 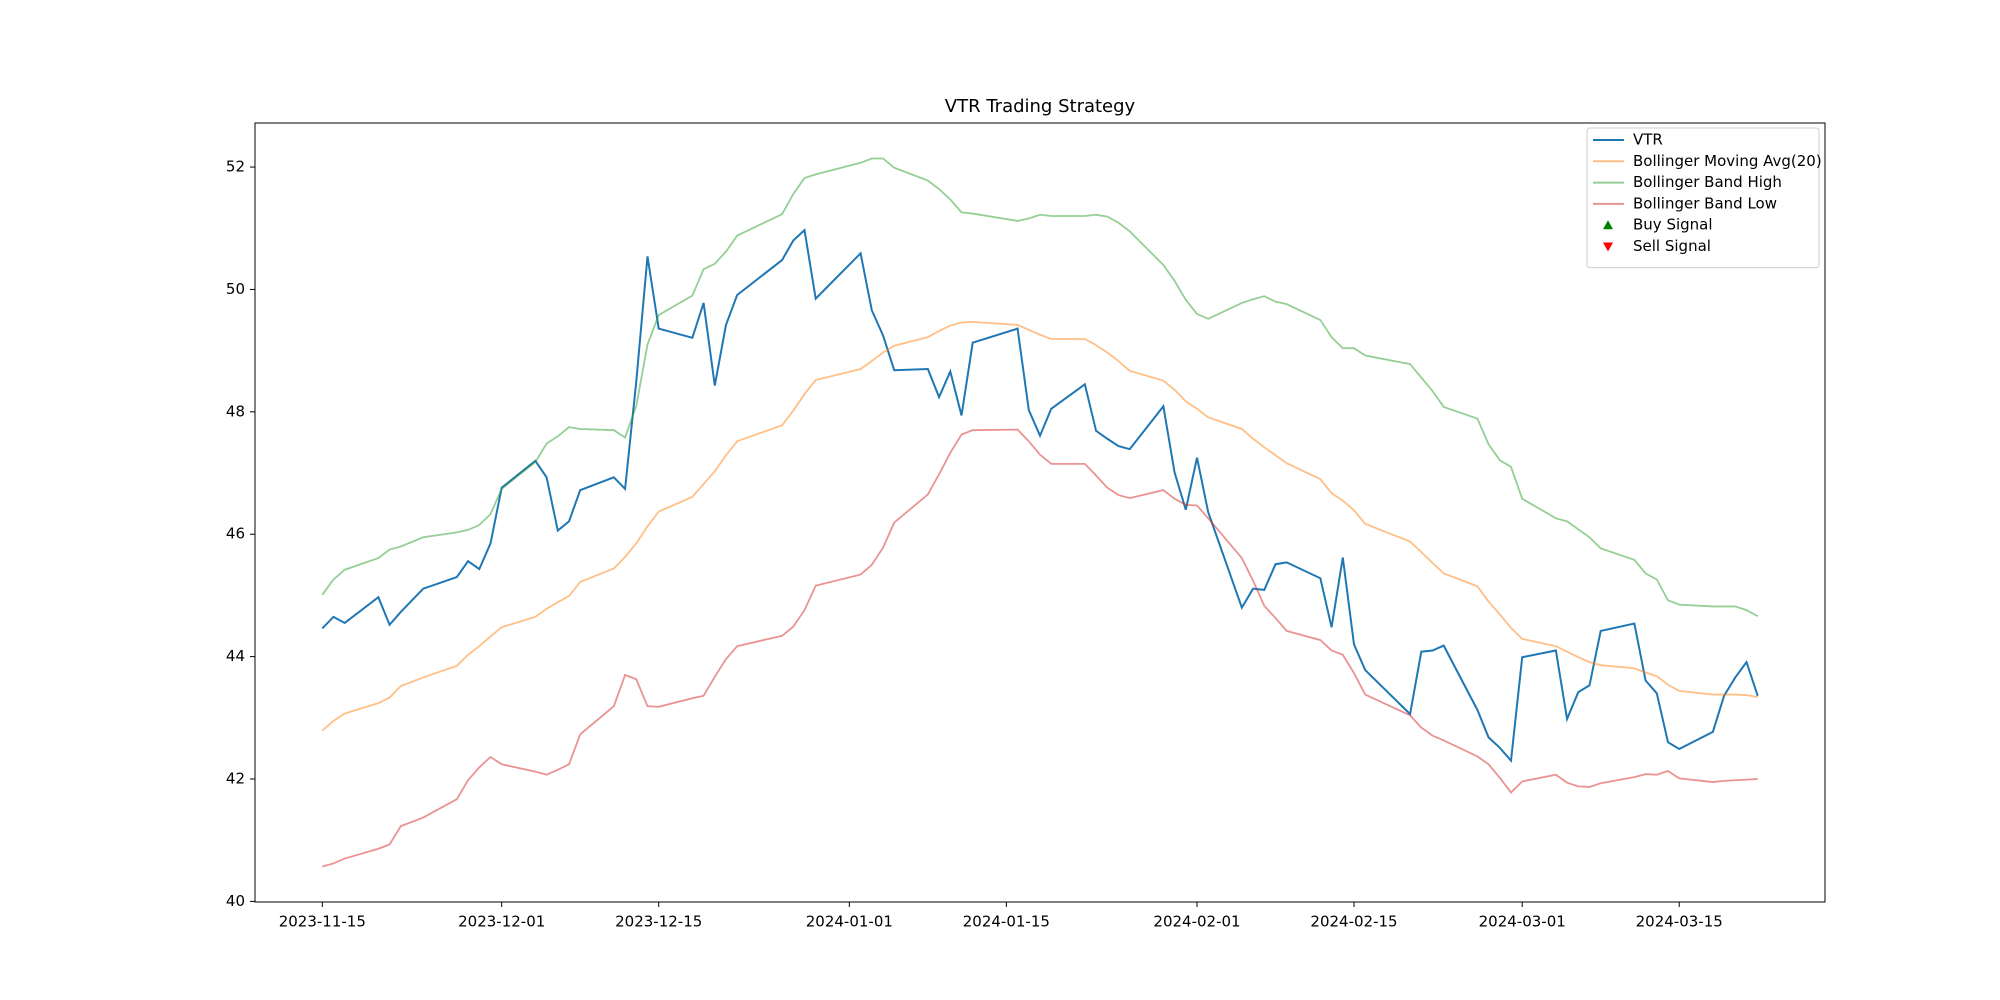 I want to click on x-tick-label: 2023-11-15, so click(x=322, y=922).